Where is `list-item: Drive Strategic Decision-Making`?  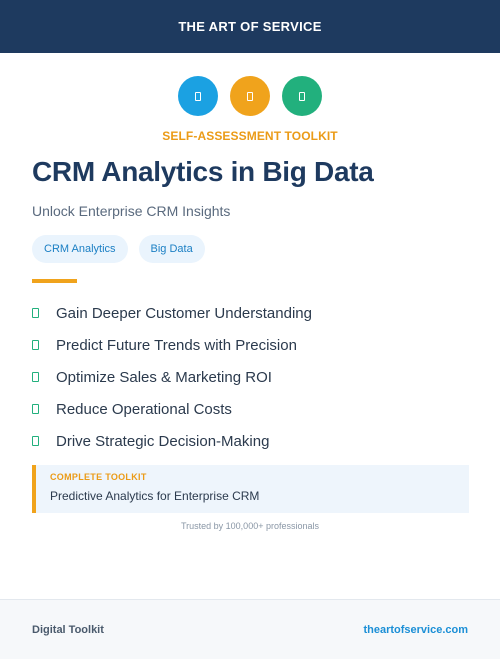 list-item: Drive Strategic Decision-Making is located at coordinates (252, 441).